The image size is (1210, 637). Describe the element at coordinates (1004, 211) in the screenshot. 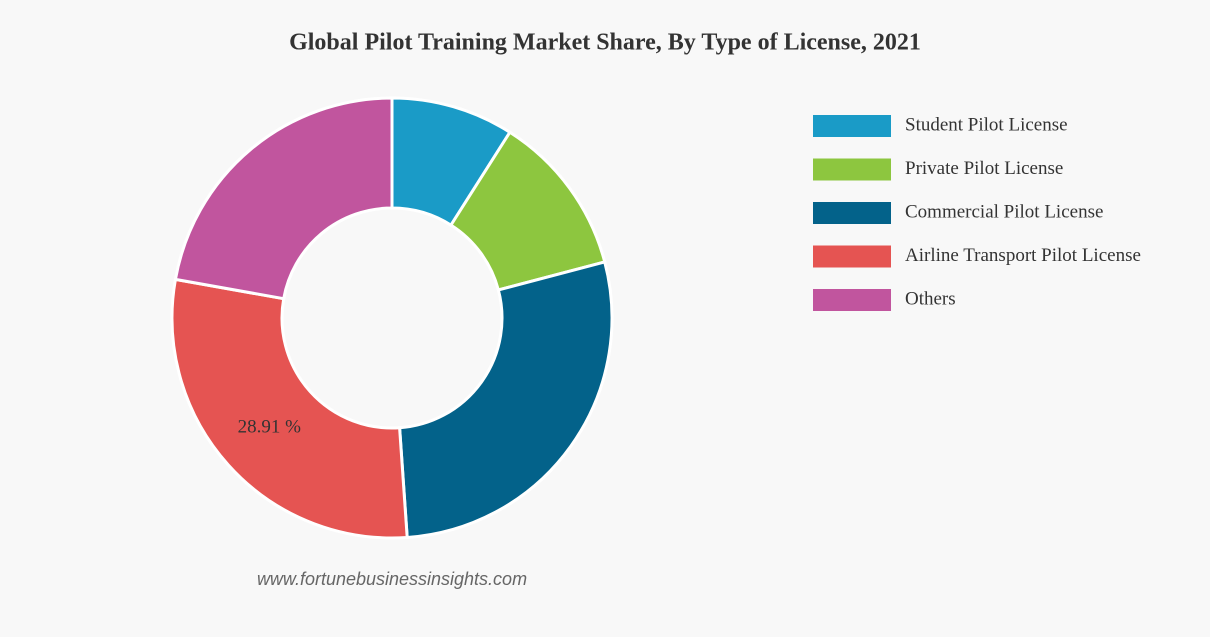

I see `legend-label: Commercial Pilot License` at that location.